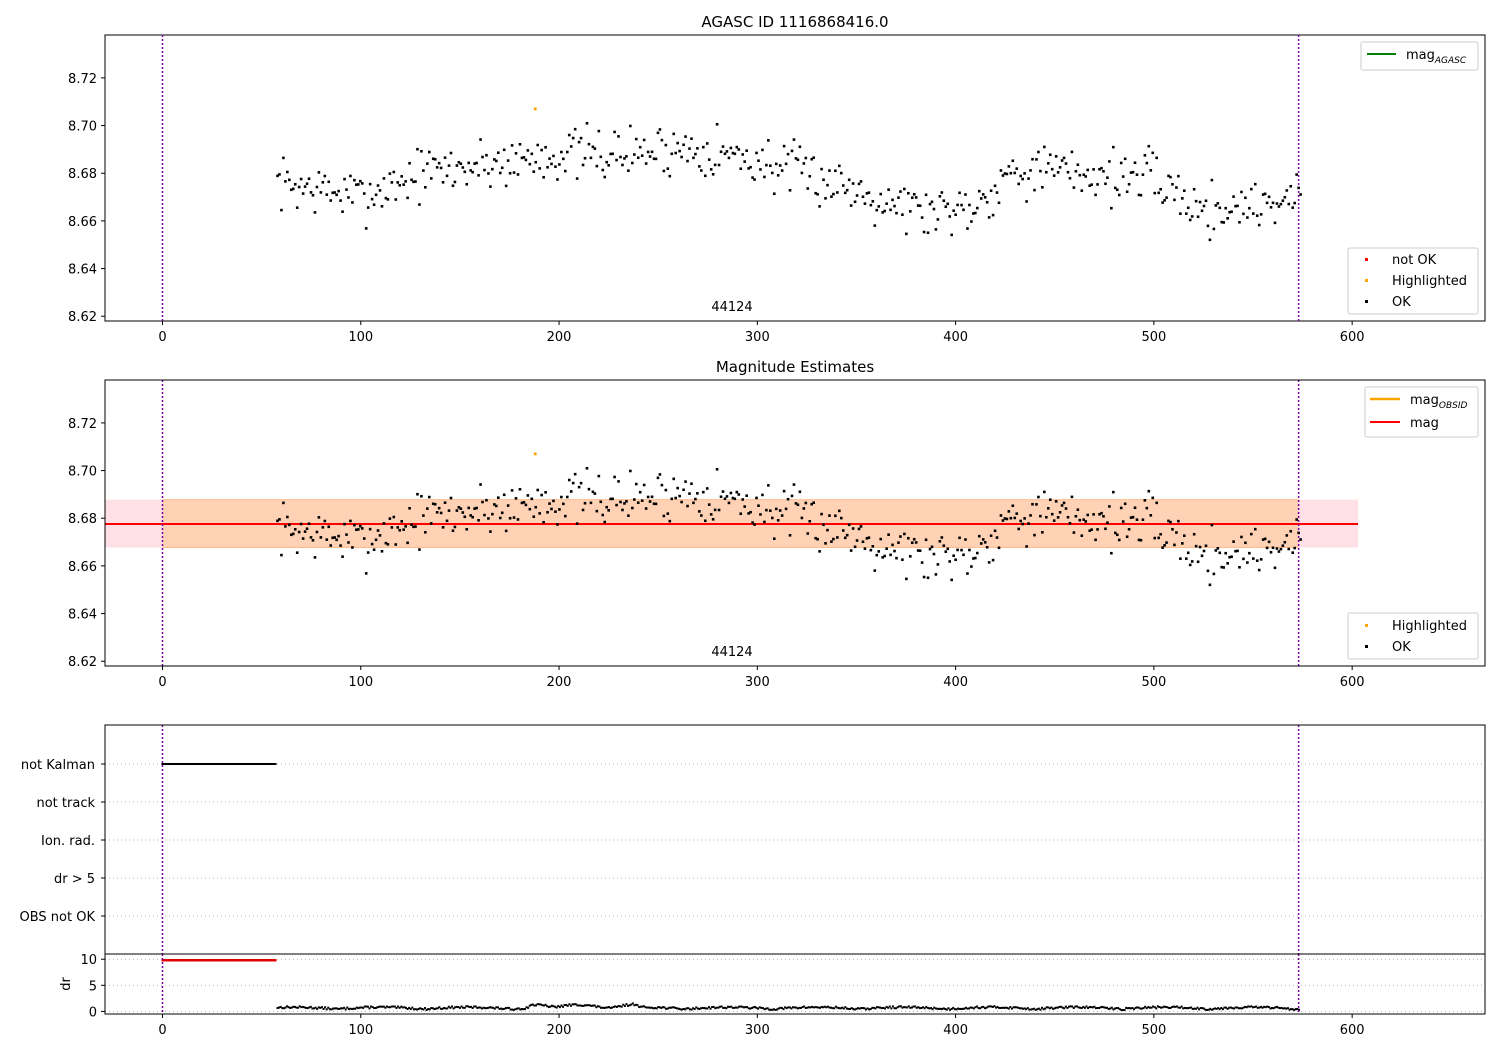  I want to click on x-tick-label: 500, so click(1153, 337).